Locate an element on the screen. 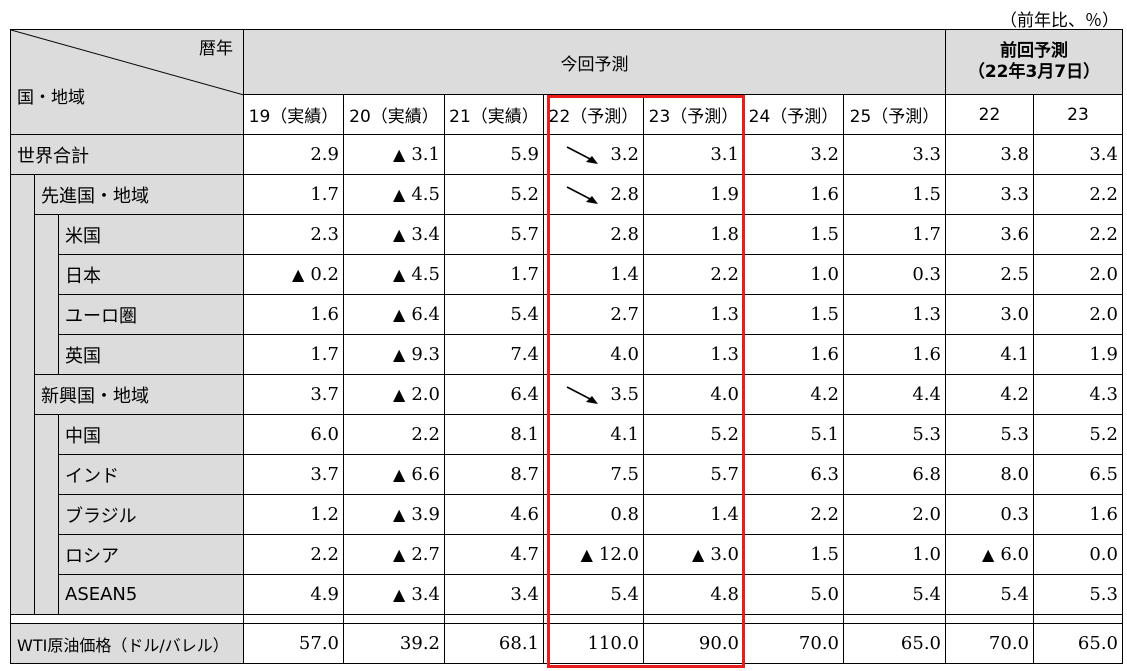 Image resolution: width=1127 pixels, height=671 pixels. data-cell: 3.3 is located at coordinates (894, 154).